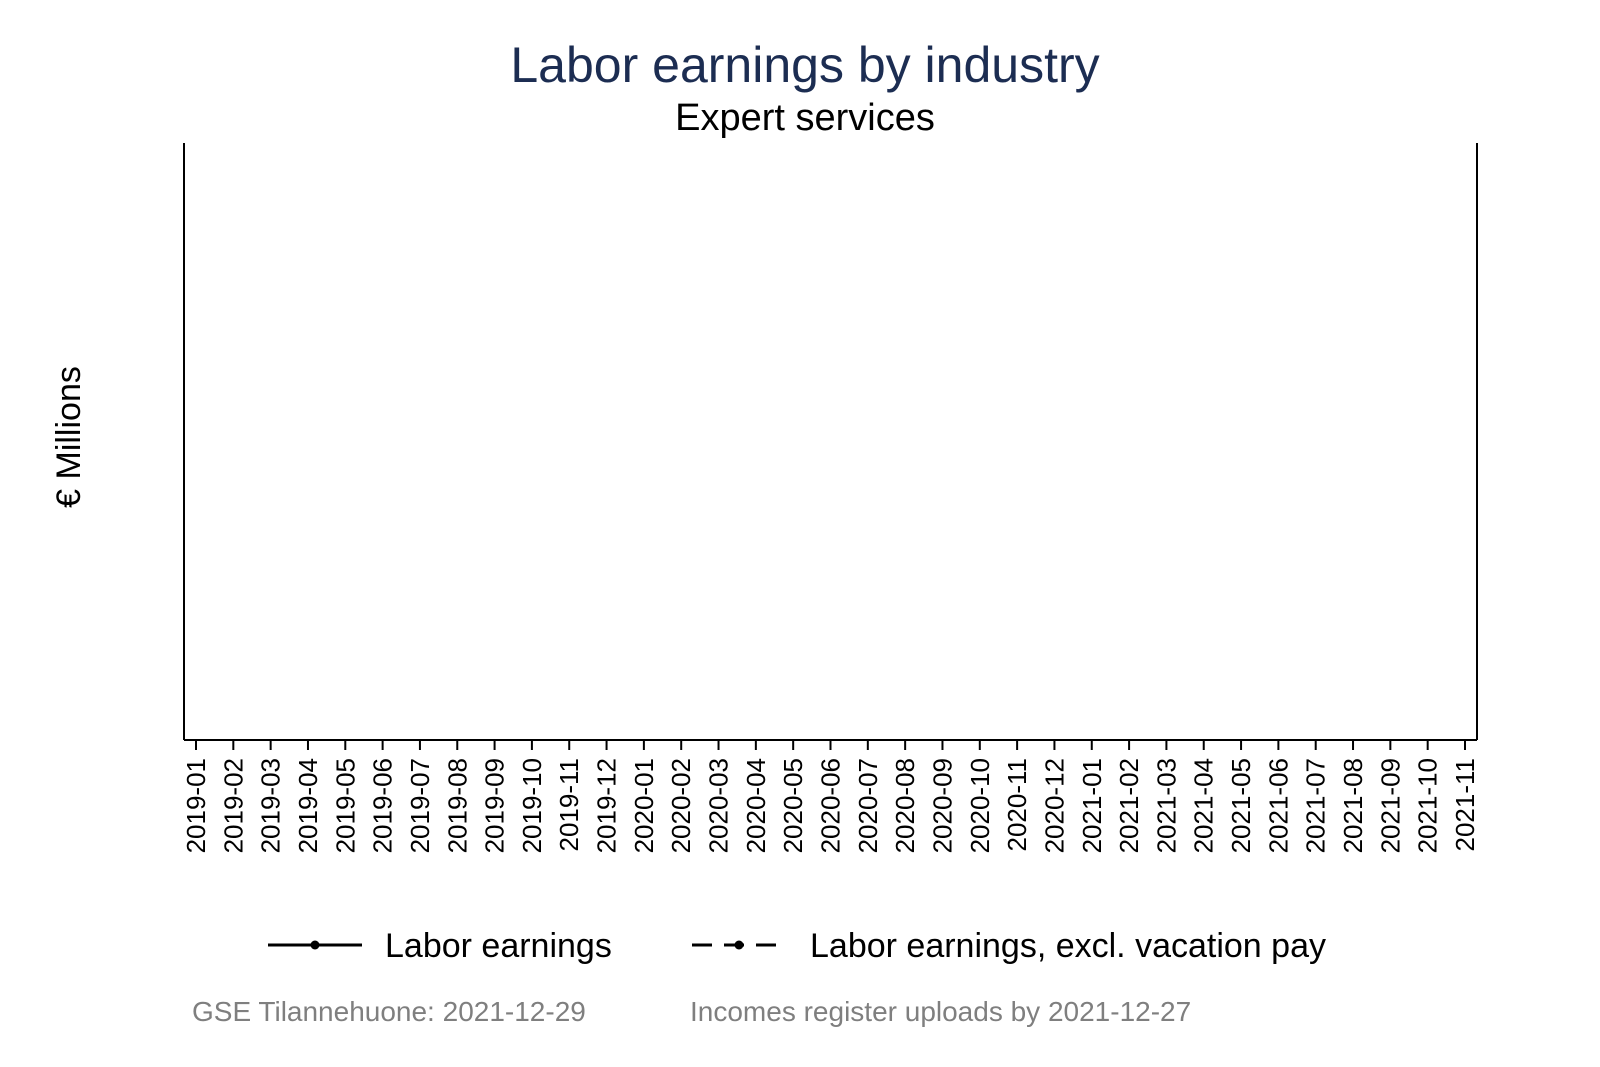 The height and width of the screenshot is (1067, 1600). What do you see at coordinates (233, 805) in the screenshot?
I see `x-tick-label: 2019-02` at bounding box center [233, 805].